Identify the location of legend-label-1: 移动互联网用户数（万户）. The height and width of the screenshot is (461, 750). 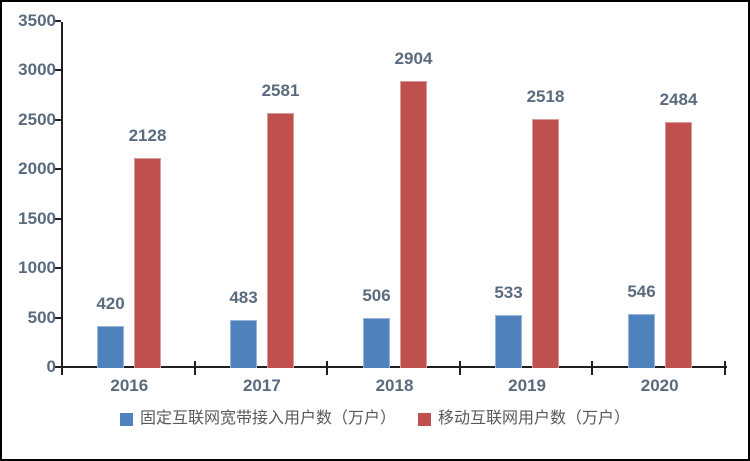
(534, 418).